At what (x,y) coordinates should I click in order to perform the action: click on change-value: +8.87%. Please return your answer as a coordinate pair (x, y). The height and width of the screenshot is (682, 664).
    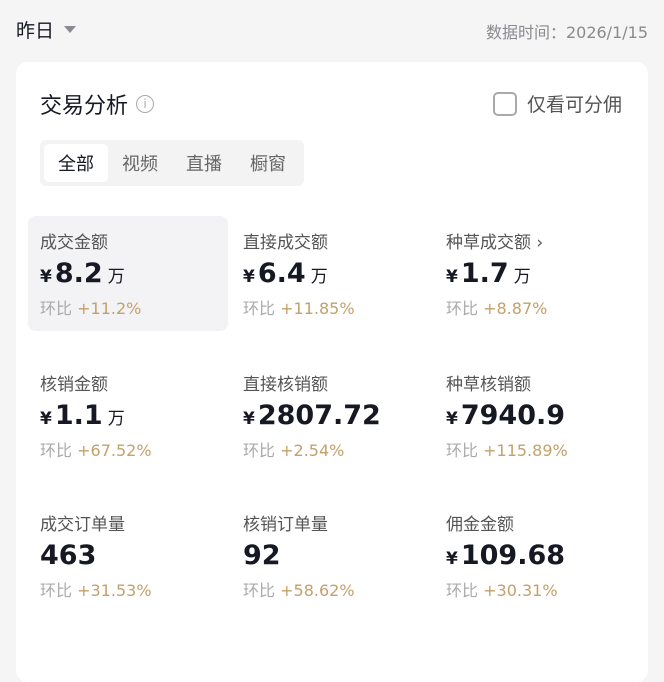
    Looking at the image, I should click on (515, 308).